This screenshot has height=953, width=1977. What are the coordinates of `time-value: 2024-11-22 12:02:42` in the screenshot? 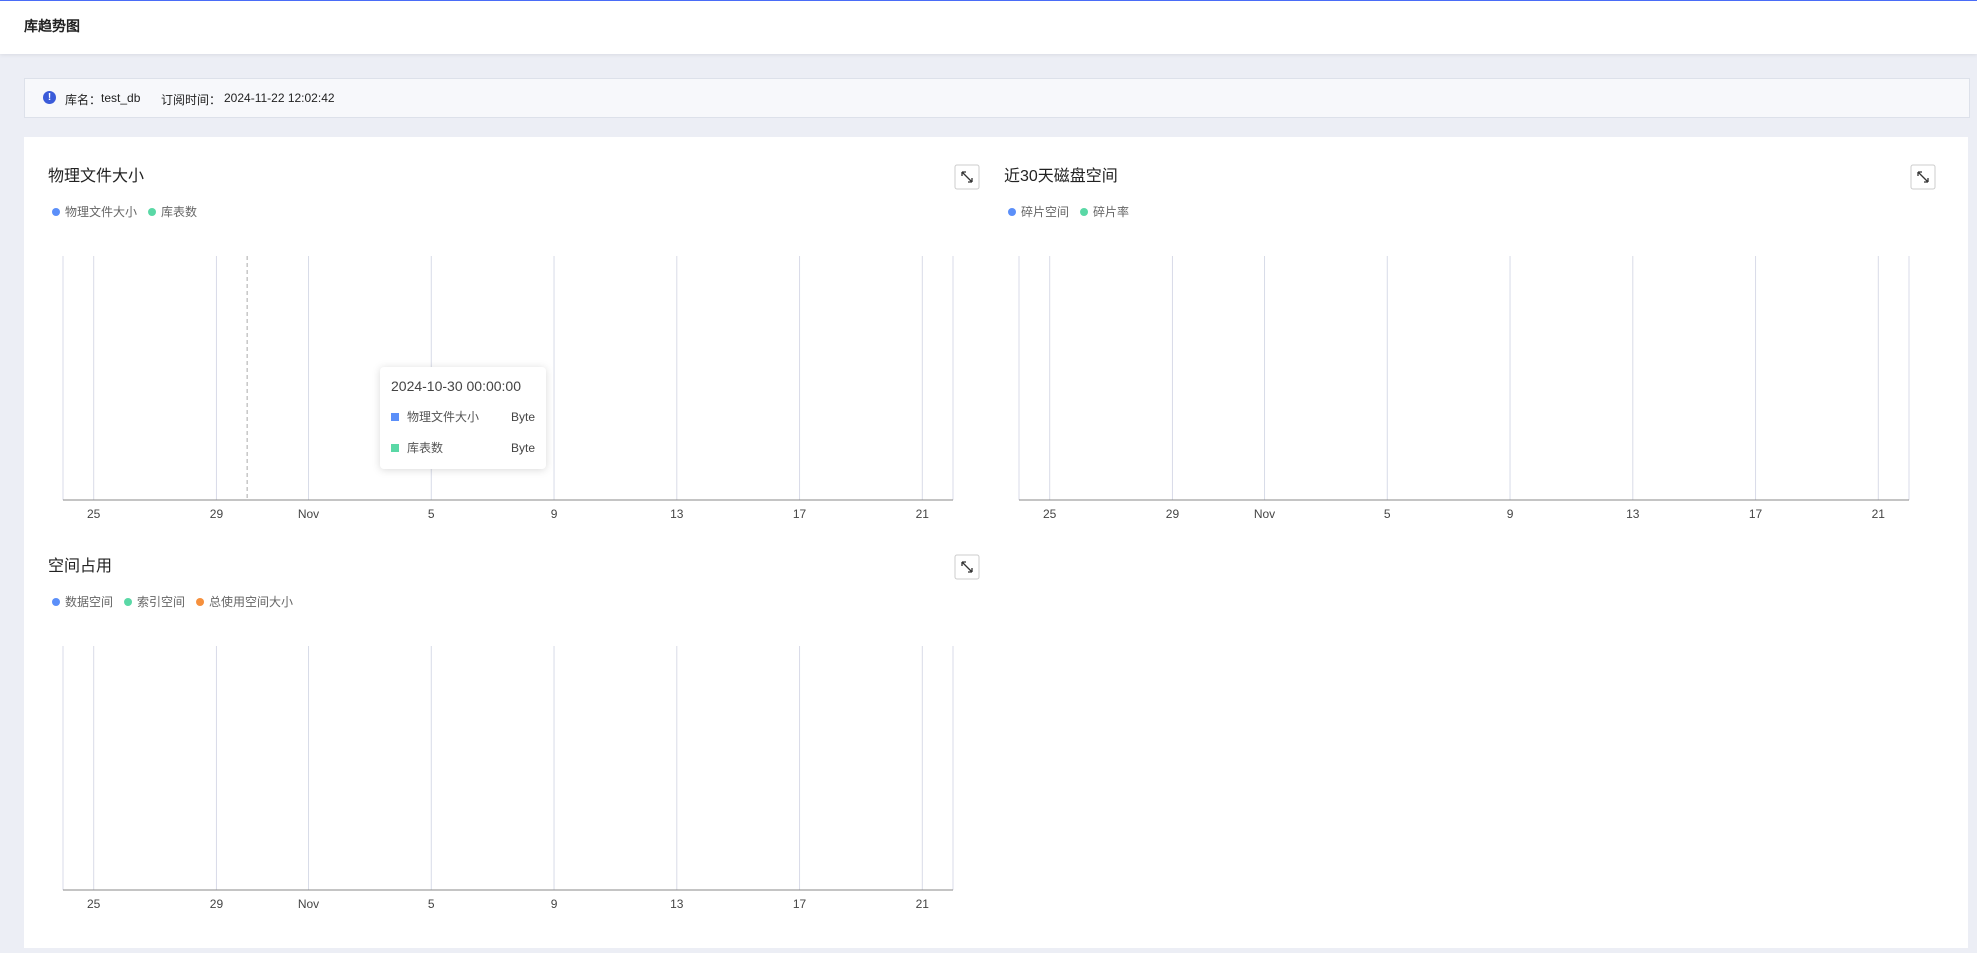 It's located at (279, 98).